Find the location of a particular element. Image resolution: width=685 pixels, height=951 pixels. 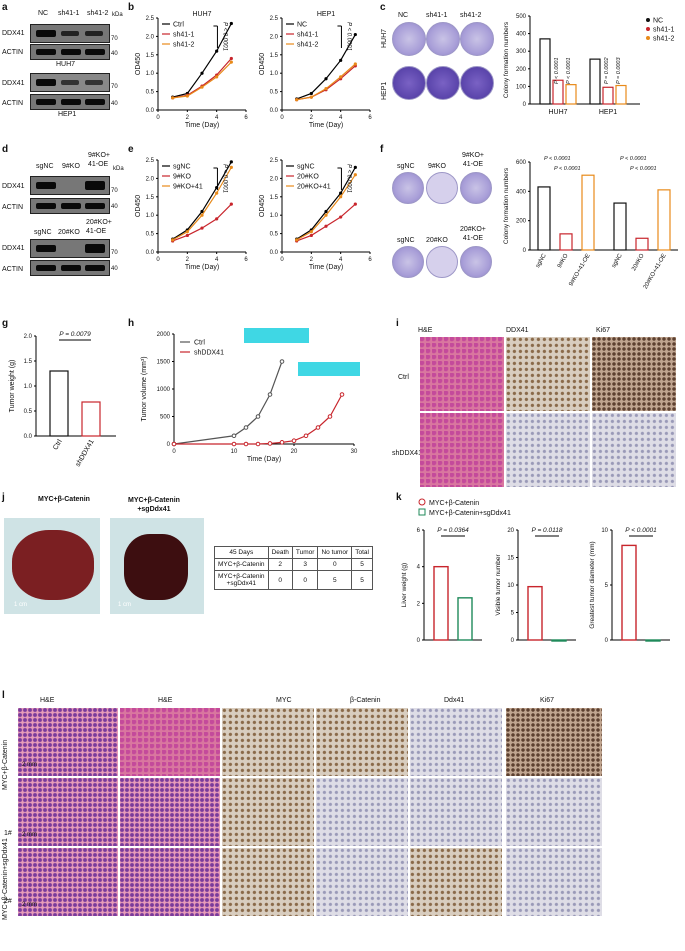

group-label: MYC+β-Catenin is located at coordinates (5, 764).